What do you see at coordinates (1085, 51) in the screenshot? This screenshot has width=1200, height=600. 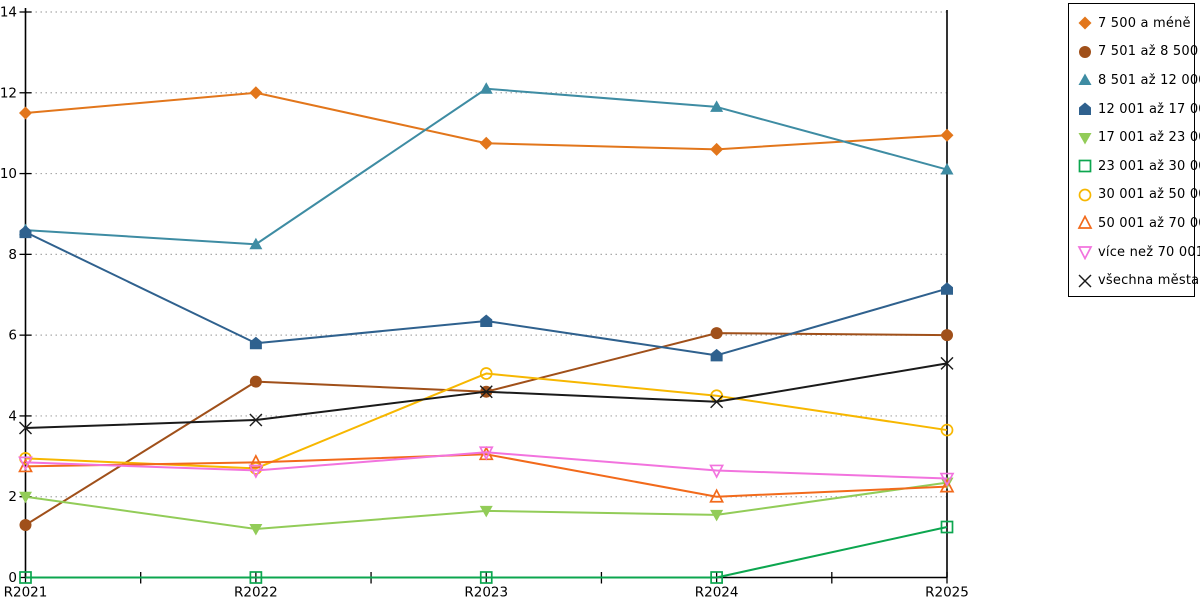 I see `circle-filled-legend-icon` at bounding box center [1085, 51].